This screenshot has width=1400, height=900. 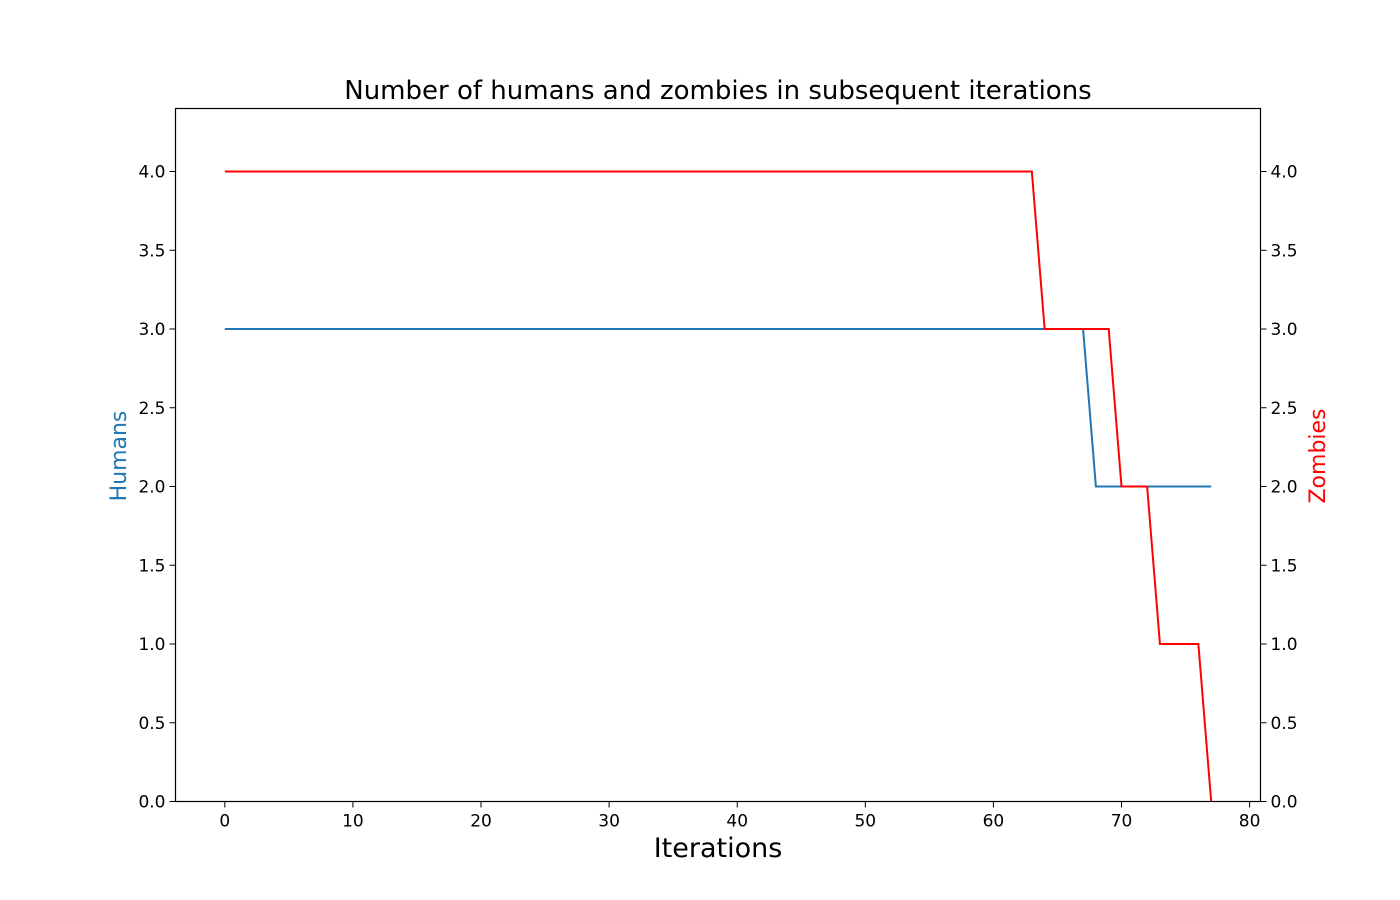 What do you see at coordinates (151, 488) in the screenshot?
I see `y-tick-label-left: 2.0` at bounding box center [151, 488].